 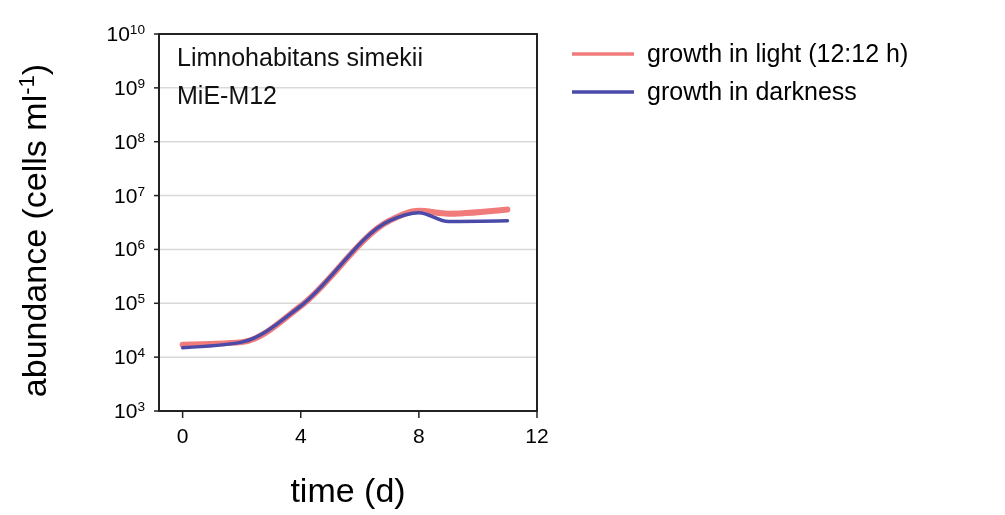 What do you see at coordinates (300, 76) in the screenshot?
I see `annotation: Limnohabitans simekii MiE-M12` at bounding box center [300, 76].